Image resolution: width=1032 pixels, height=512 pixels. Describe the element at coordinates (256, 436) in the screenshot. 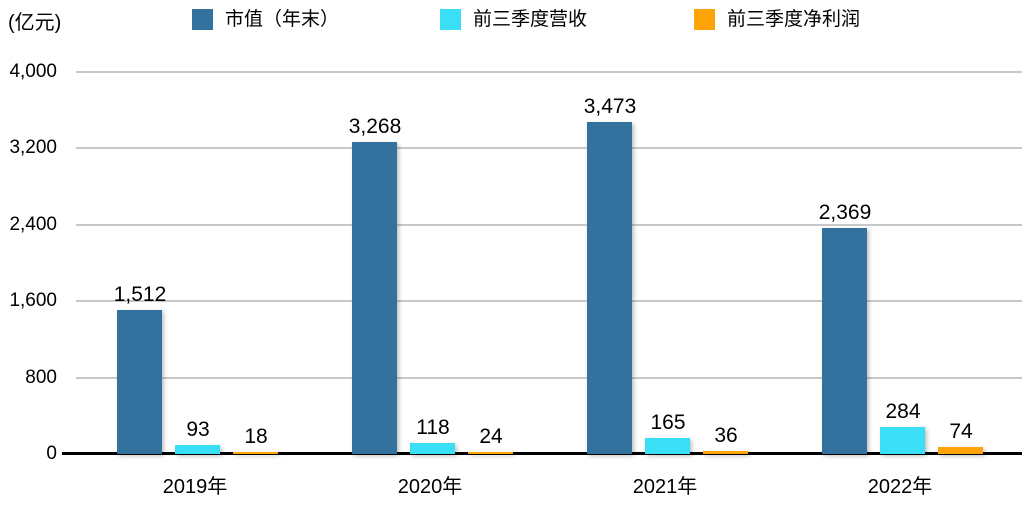

I see `bar-value-label: 18` at that location.